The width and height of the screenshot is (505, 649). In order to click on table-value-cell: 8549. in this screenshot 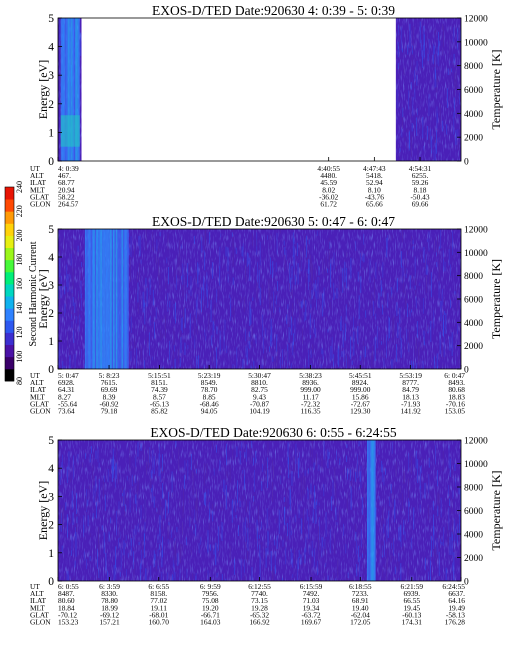, I will do `click(209, 382)`.